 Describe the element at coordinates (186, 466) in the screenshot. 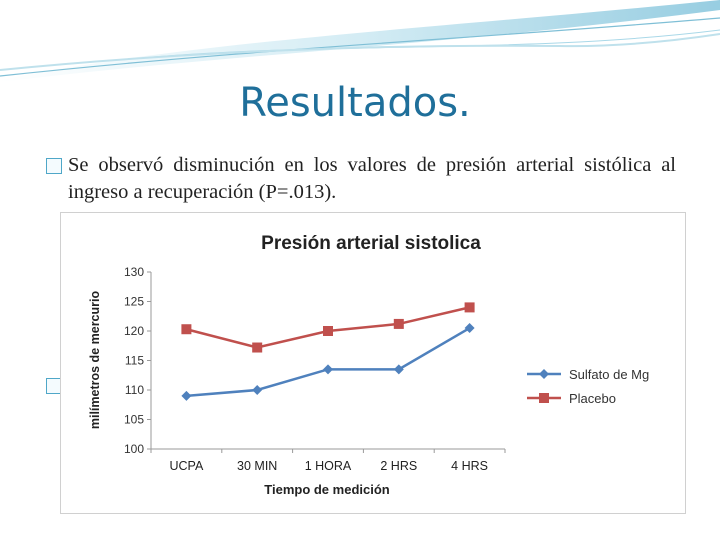

I see `x-tick-label: UCPA` at that location.